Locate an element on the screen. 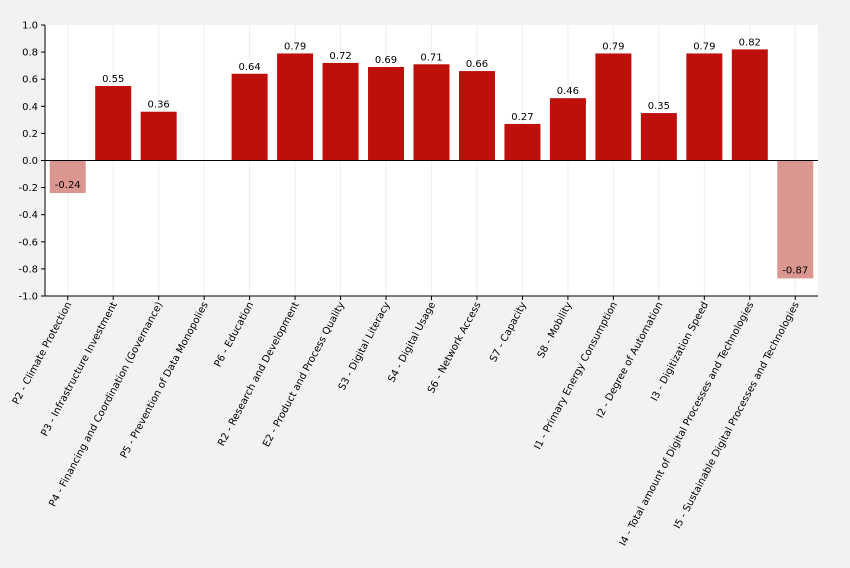  x-tick-label: E2 - Product and Process Quality is located at coordinates (304, 374).